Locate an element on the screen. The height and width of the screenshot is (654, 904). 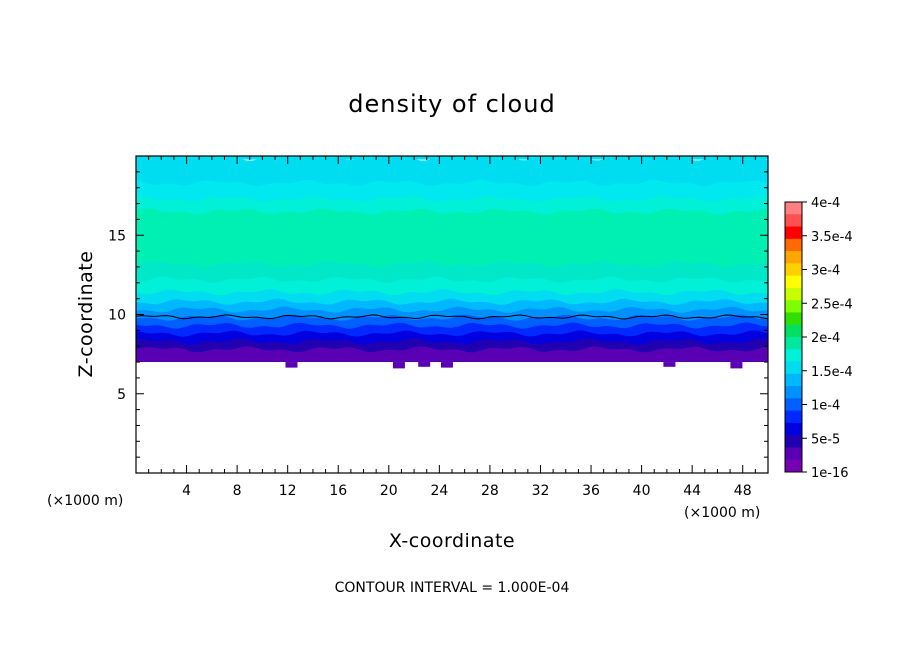
x-tick-label: 4 is located at coordinates (186, 491).